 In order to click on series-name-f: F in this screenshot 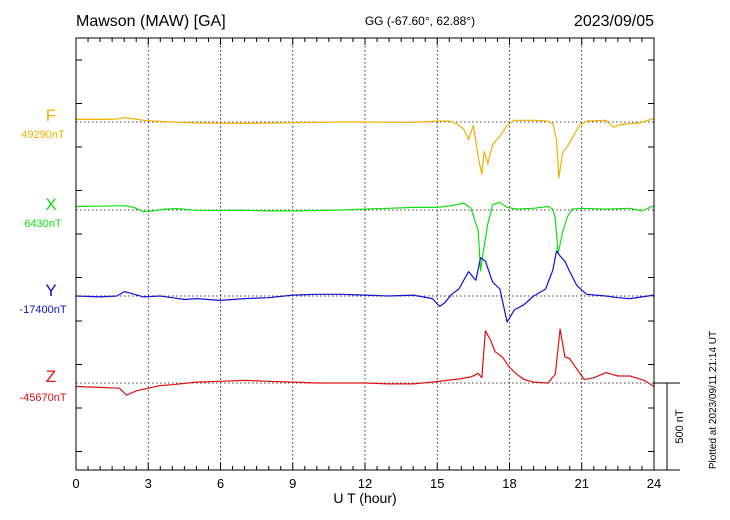, I will do `click(51, 115)`.